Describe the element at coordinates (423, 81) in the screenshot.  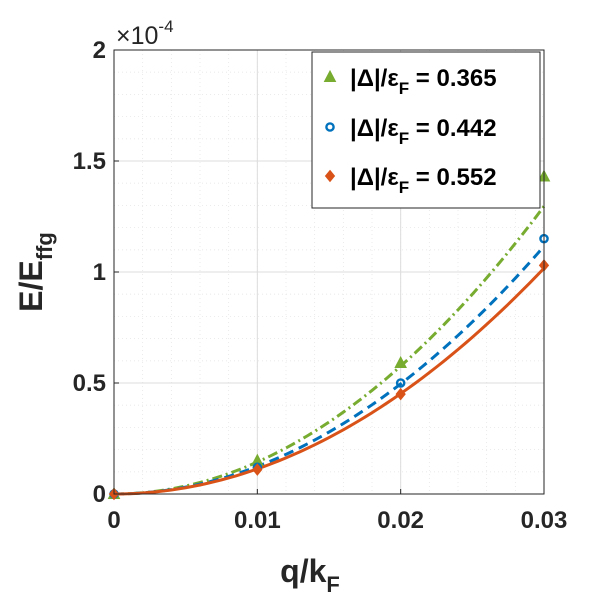
I see `legend-label-1: |Δ|/εF = 0.365` at that location.